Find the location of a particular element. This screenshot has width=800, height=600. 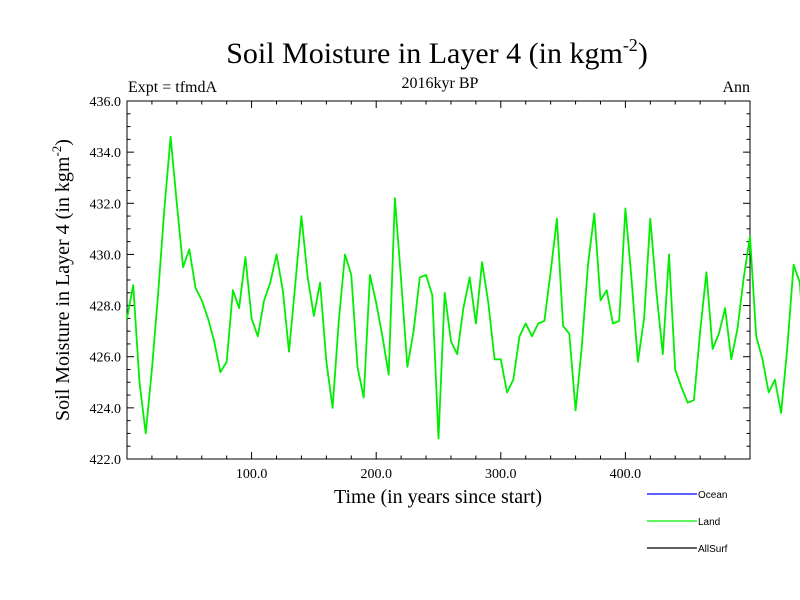

chart-subtitle: 2016kyr BP is located at coordinates (440, 83).